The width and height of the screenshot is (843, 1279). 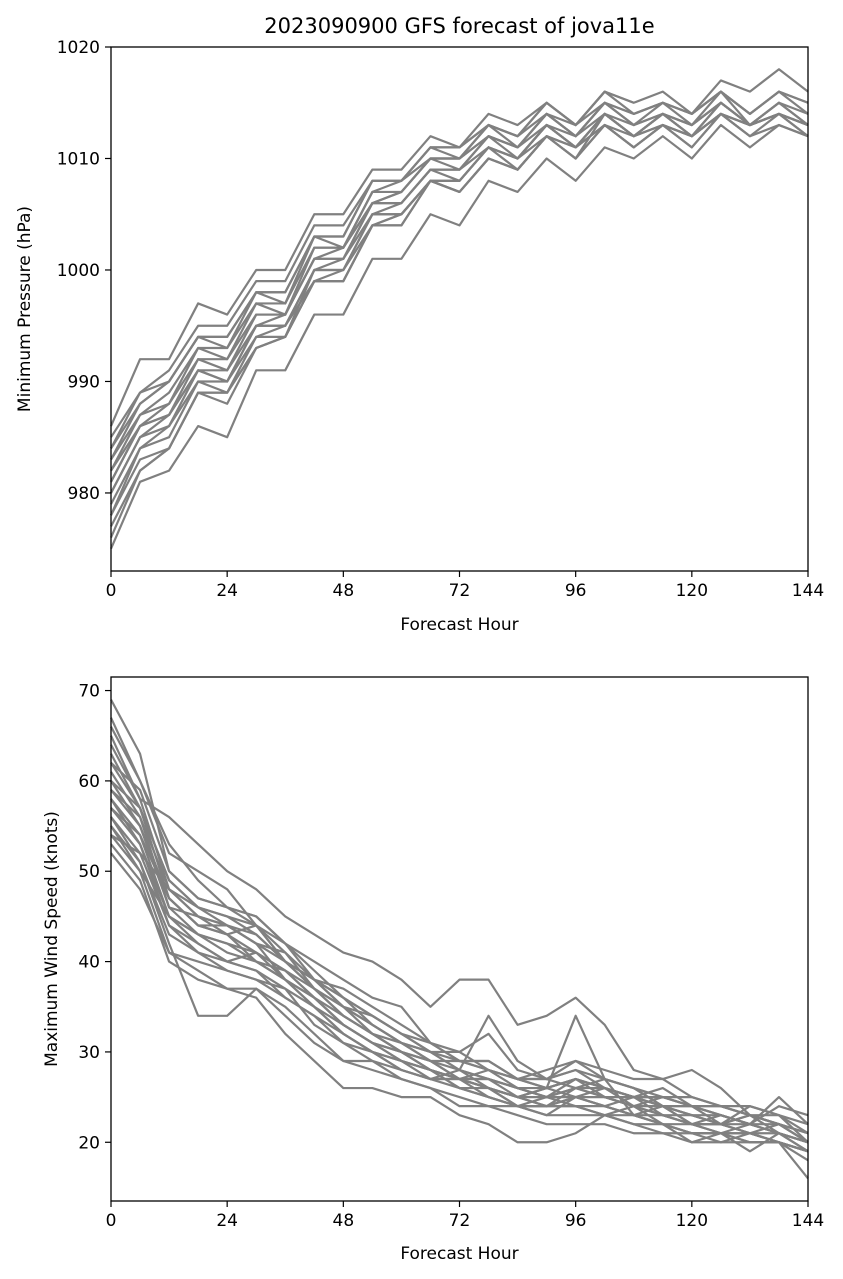 I want to click on wind-x-axis-label: Forecast Hour, so click(x=459, y=1254).